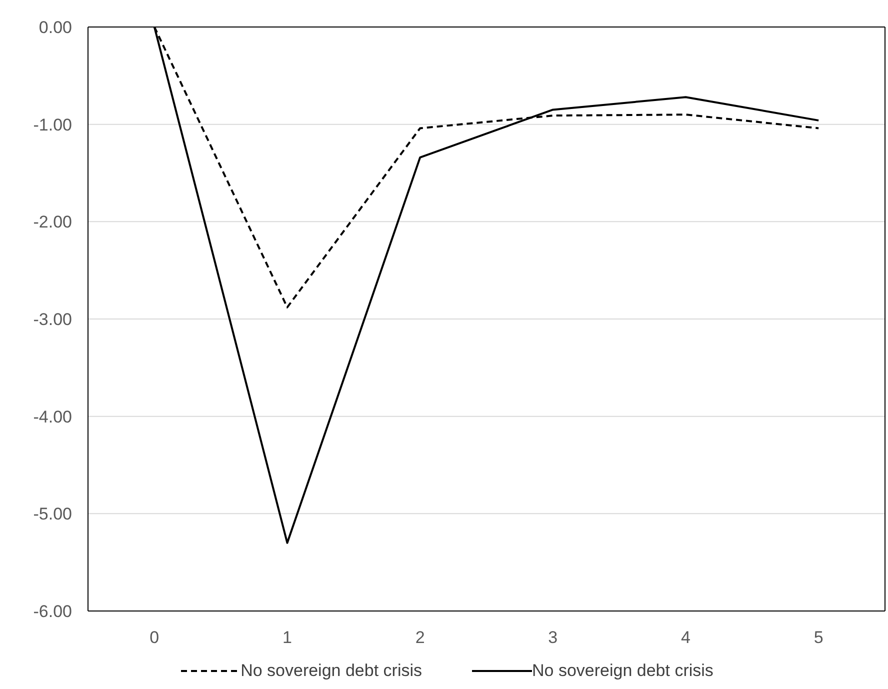 Image resolution: width=888 pixels, height=689 pixels. What do you see at coordinates (52, 514) in the screenshot?
I see `y-tick-label: -5.00` at bounding box center [52, 514].